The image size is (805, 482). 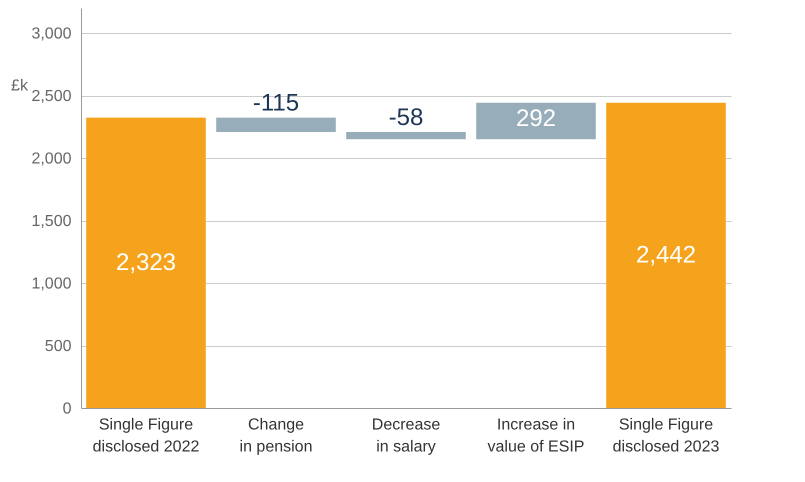 I want to click on x-tick-label: Increase in value of ESIP, so click(x=536, y=436).